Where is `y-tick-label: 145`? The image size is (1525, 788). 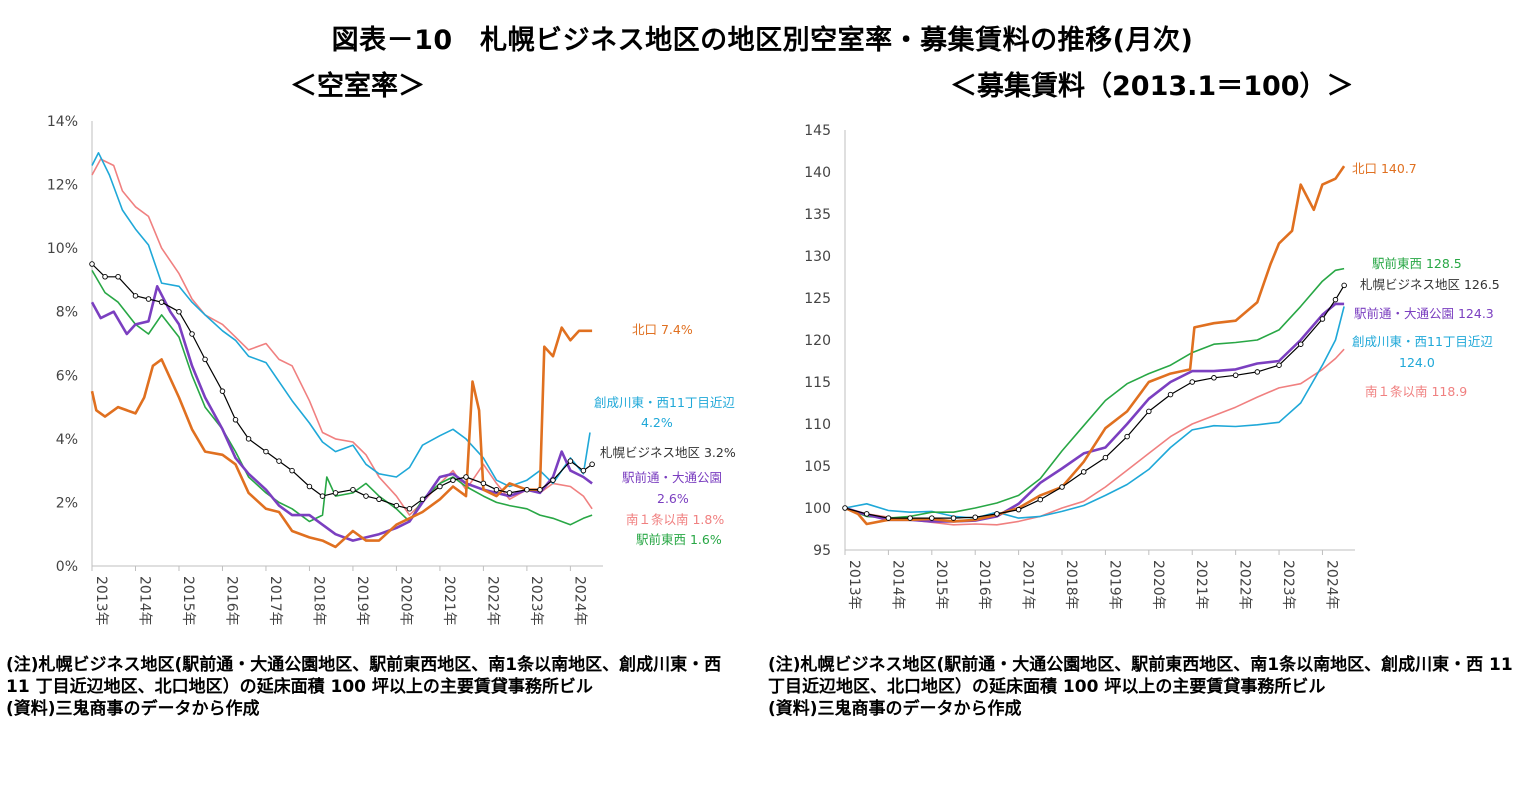
y-tick-label: 145 is located at coordinates (817, 131).